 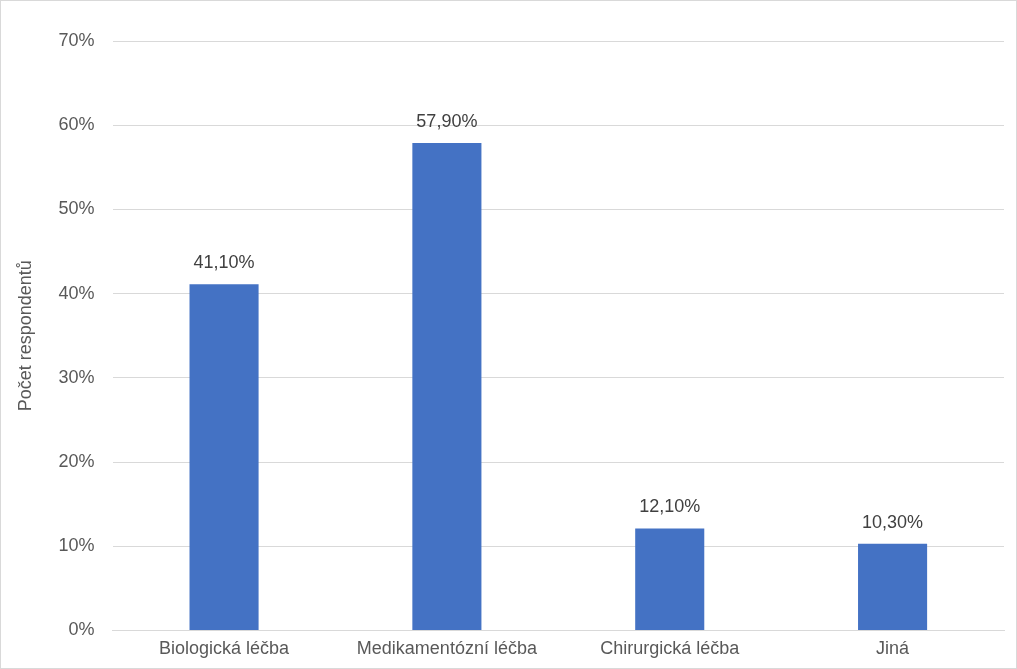 What do you see at coordinates (893, 521) in the screenshot?
I see `data-label: 10,30%` at bounding box center [893, 521].